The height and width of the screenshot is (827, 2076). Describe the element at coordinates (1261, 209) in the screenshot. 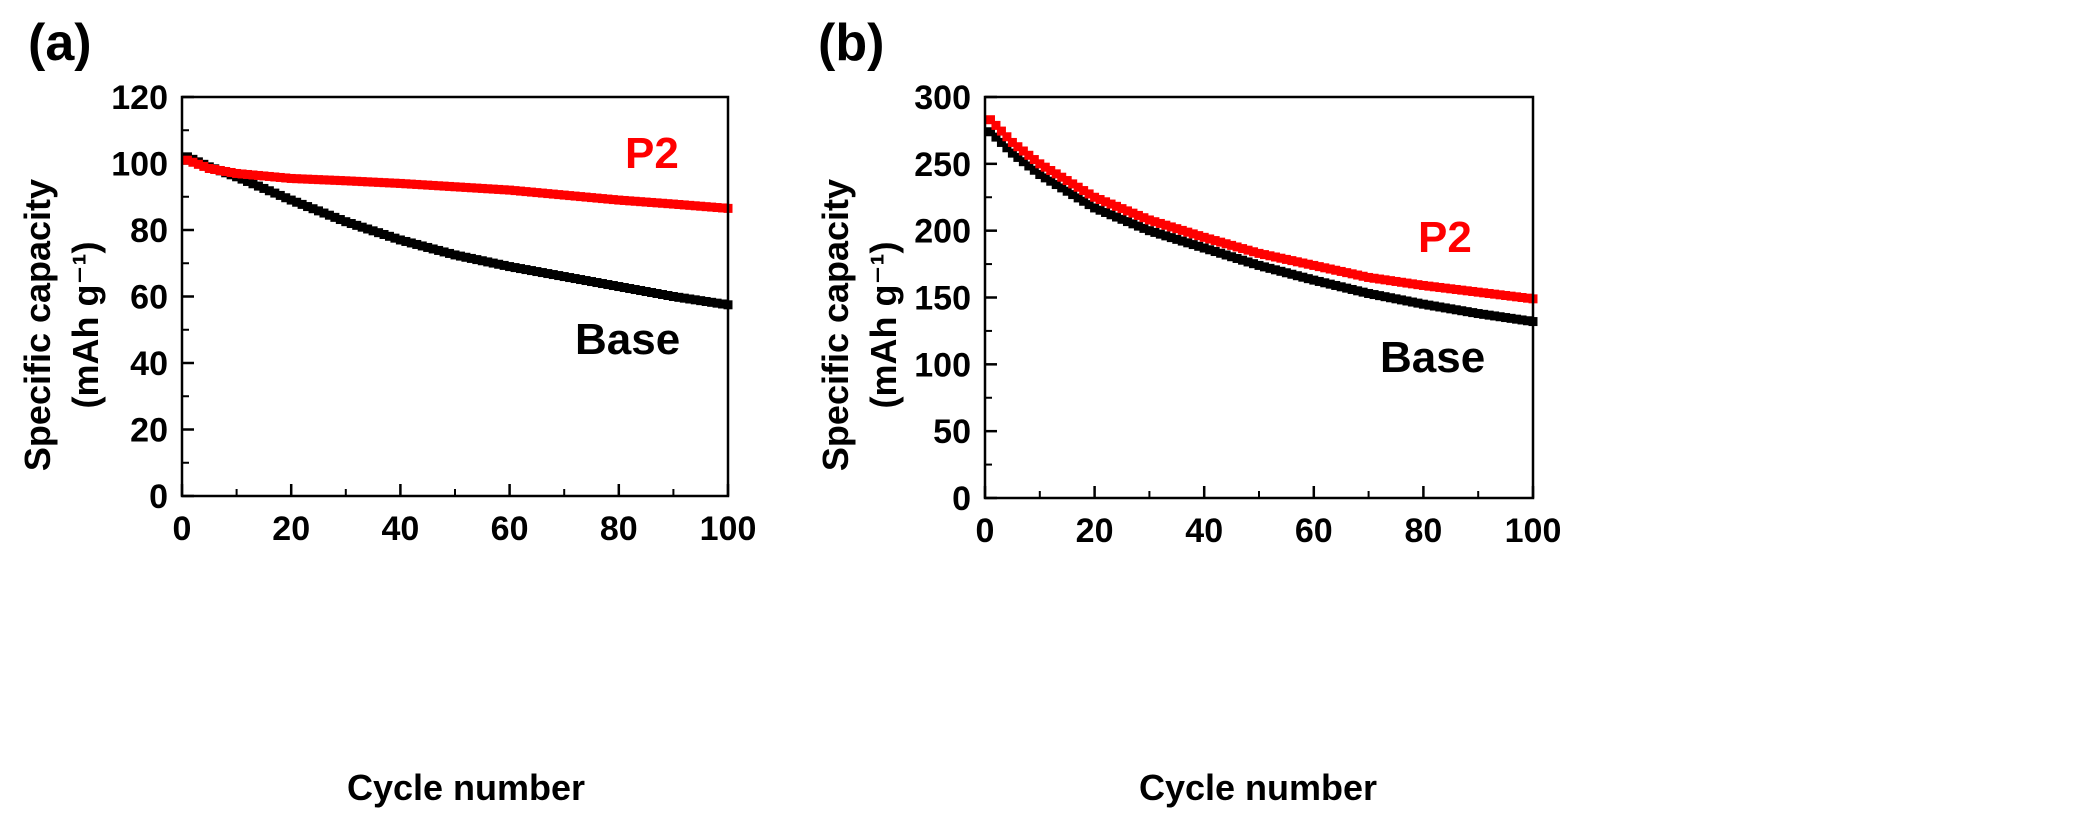

I see `series-p2-b` at that location.